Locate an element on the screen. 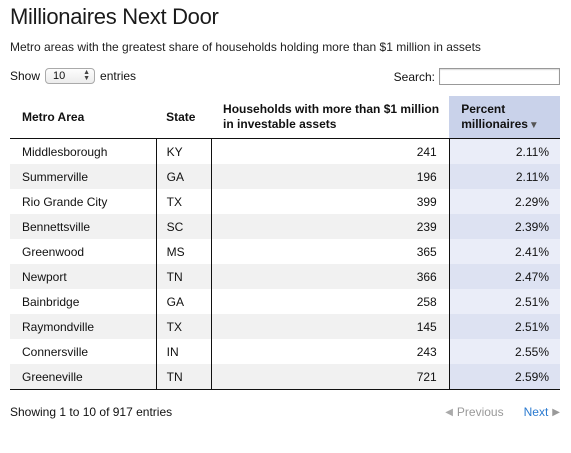  length-label-after: entries is located at coordinates (118, 76).